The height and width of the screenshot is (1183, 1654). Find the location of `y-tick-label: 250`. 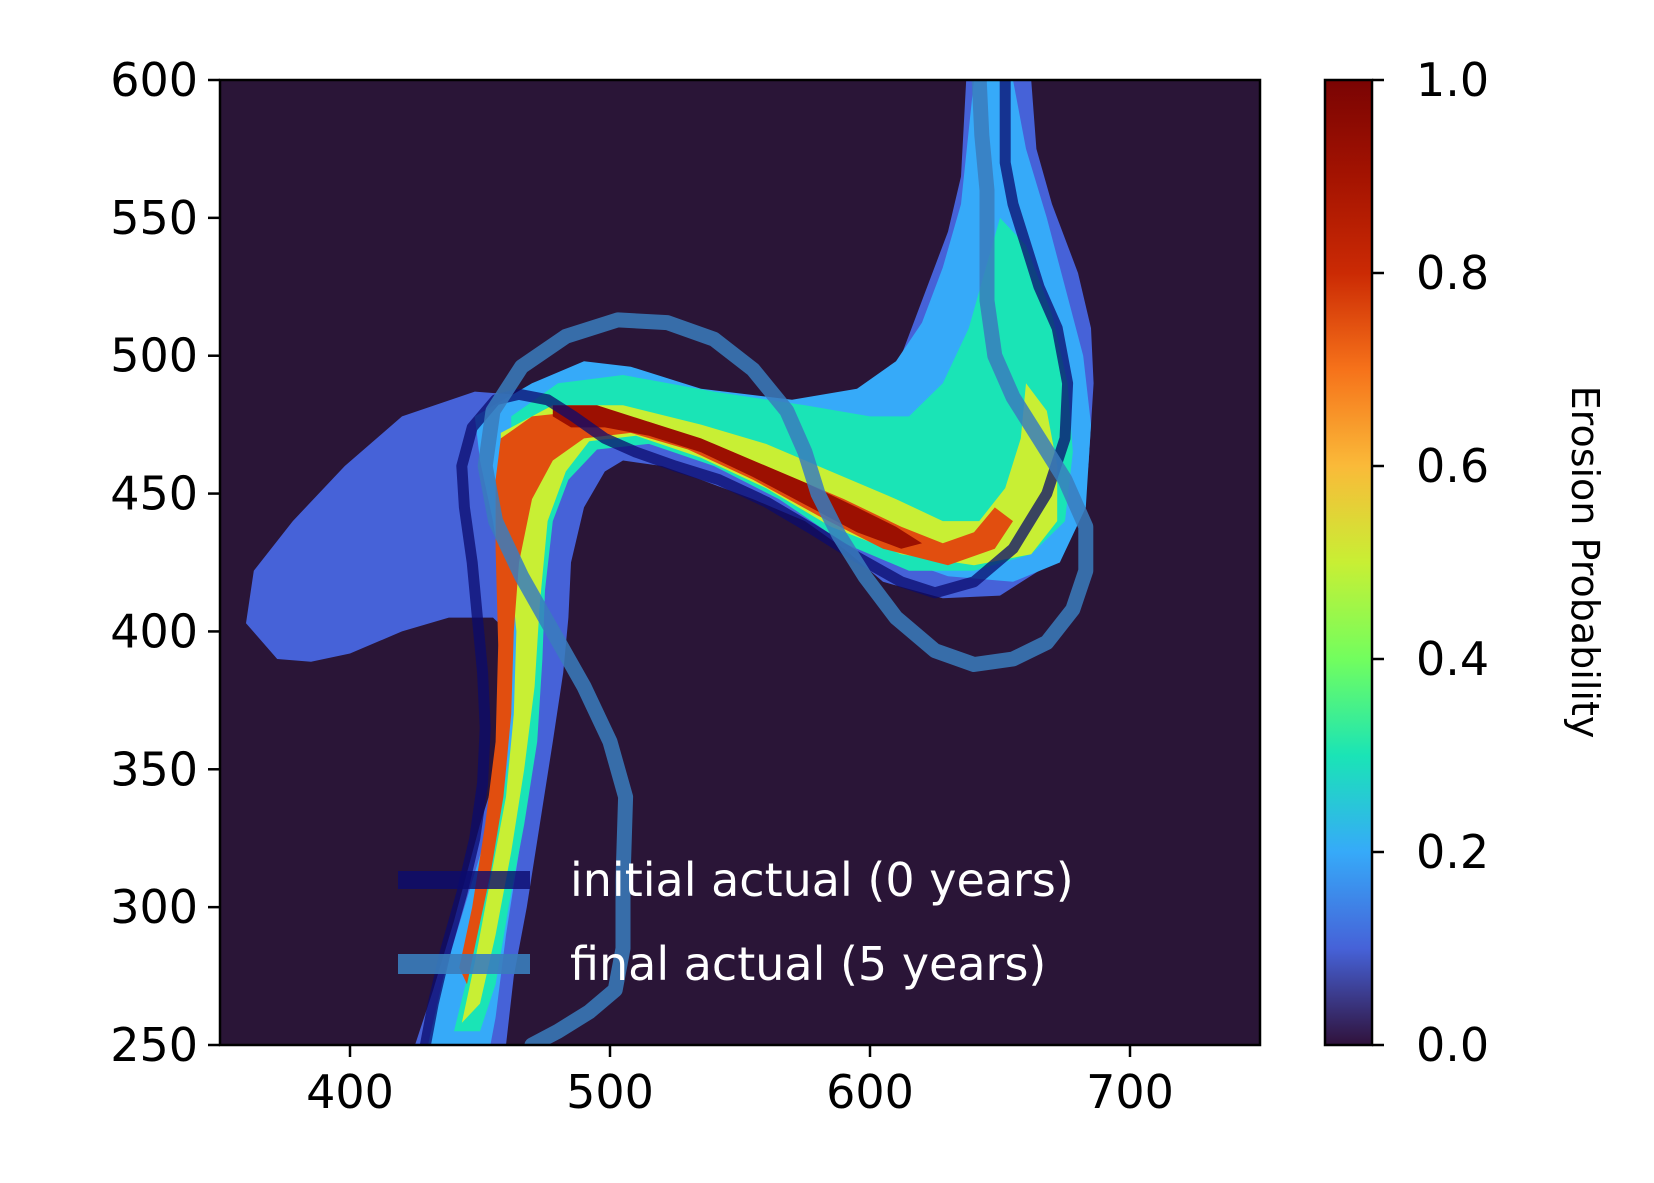

y-tick-label: 250 is located at coordinates (154, 1045).